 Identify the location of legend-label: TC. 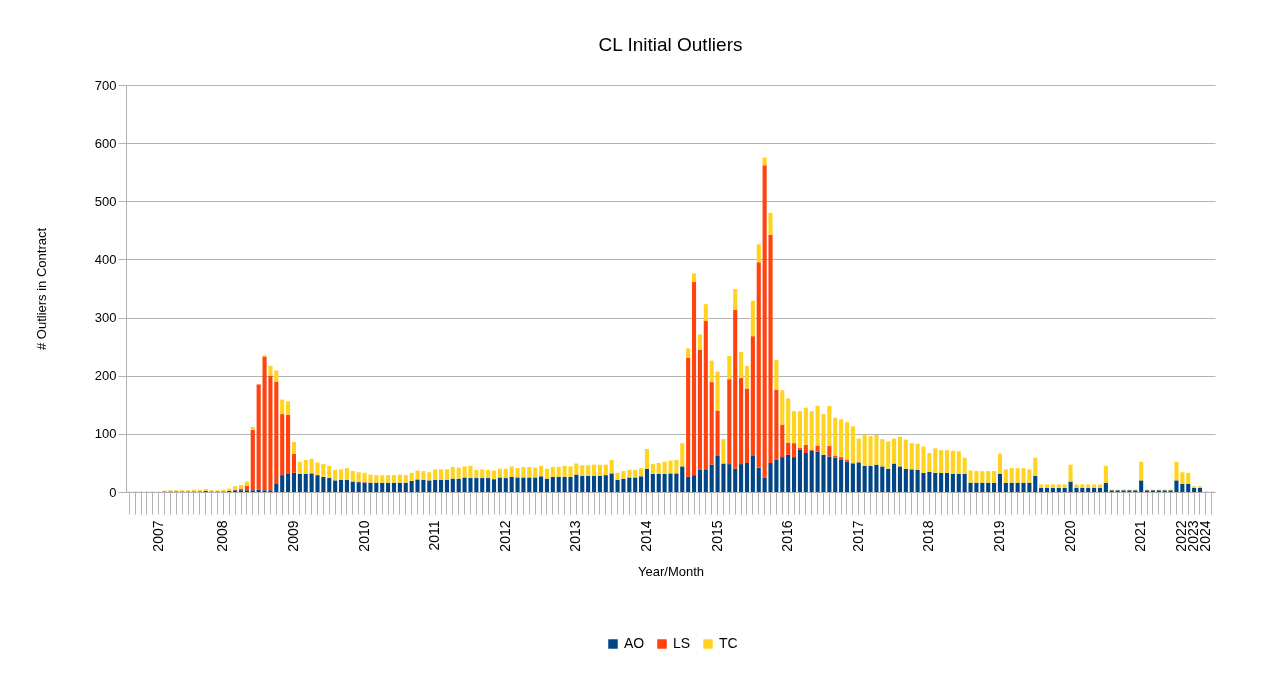
(728, 643).